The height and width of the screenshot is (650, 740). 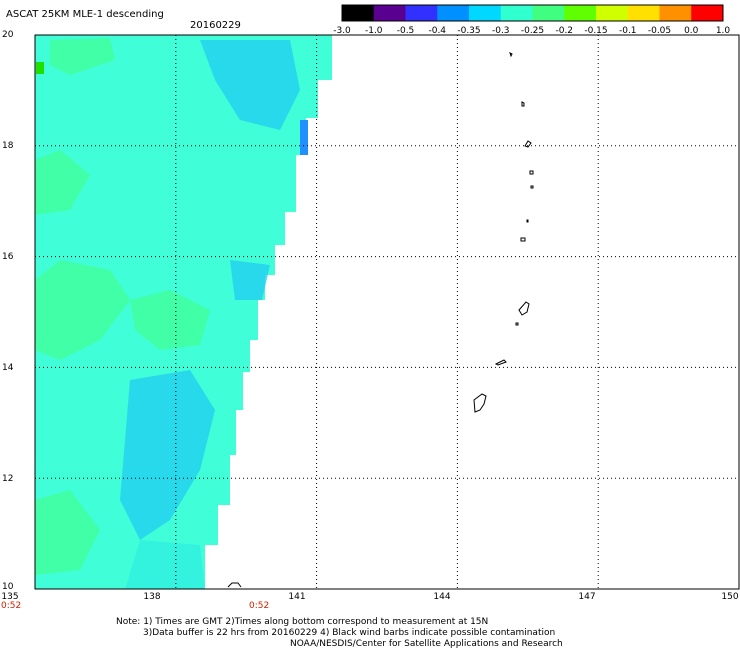 What do you see at coordinates (691, 31) in the screenshot?
I see `colorbar-label: 0.0` at bounding box center [691, 31].